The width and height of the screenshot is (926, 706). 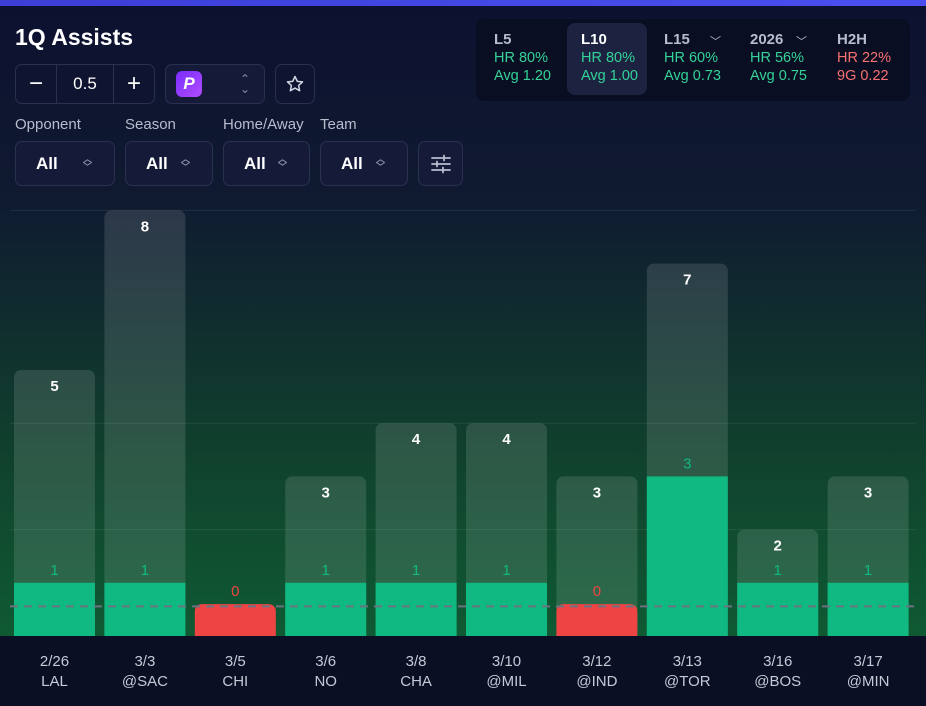 I want to click on prizepicks-logo-icon: P, so click(x=189, y=84).